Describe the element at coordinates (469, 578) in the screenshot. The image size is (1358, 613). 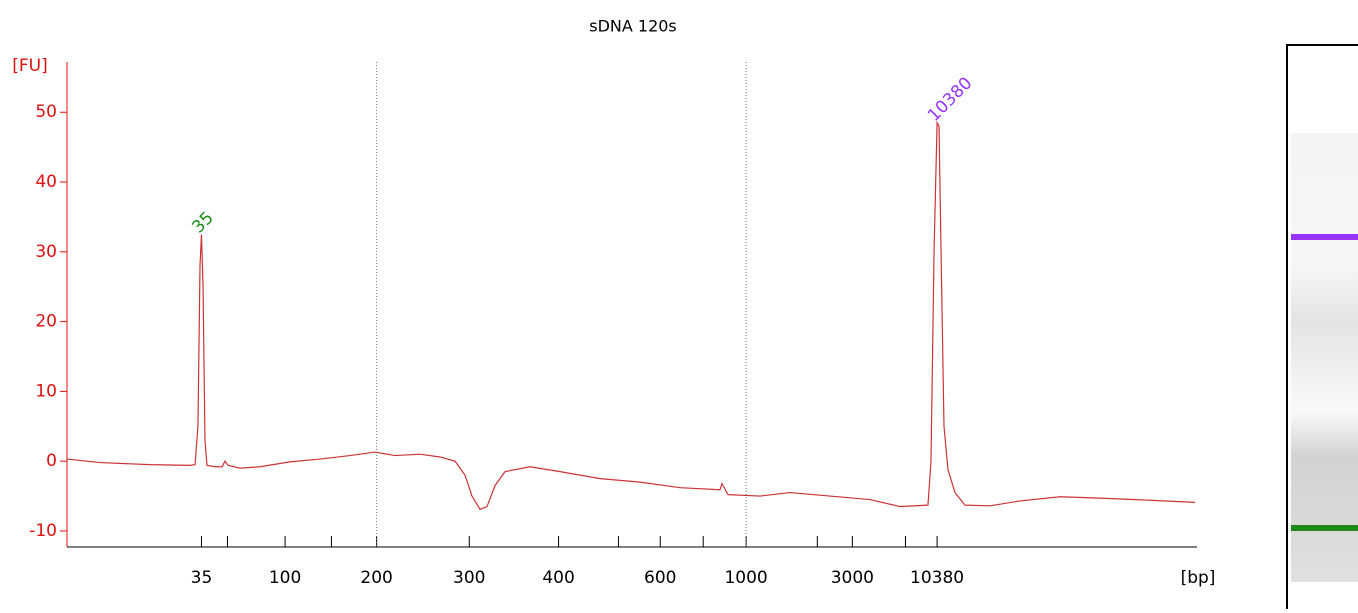
I see `x-tick-label: 300` at that location.